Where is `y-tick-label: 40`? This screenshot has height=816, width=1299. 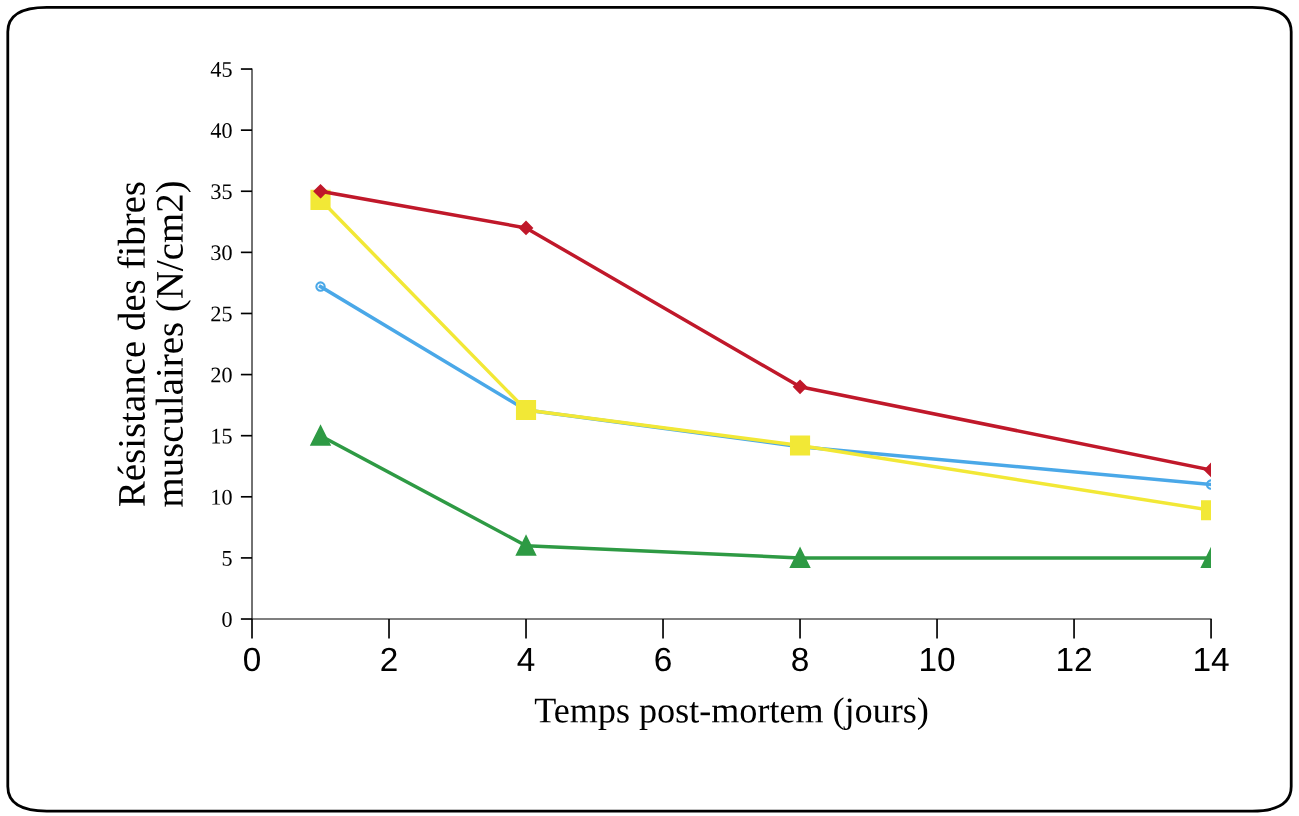
y-tick-label: 40 is located at coordinates (221, 131).